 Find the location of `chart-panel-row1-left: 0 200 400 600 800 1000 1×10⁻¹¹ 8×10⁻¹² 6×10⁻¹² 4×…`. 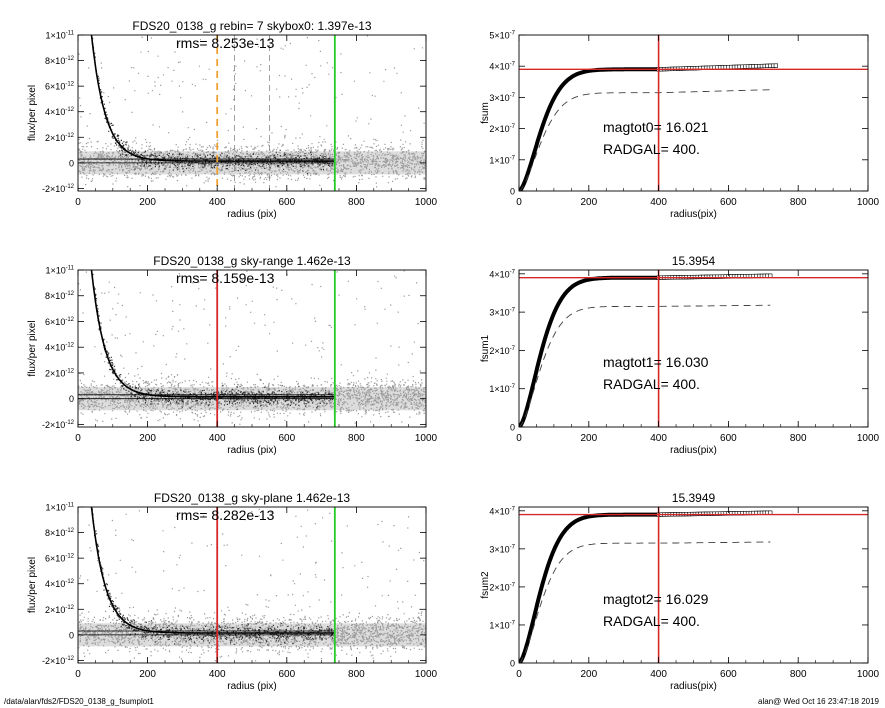

chart-panel-row1-left: 0 200 400 600 800 1000 1×10⁻¹¹ 8×10⁻¹² 6×10⁻¹² 4×… is located at coordinates (232, 119).